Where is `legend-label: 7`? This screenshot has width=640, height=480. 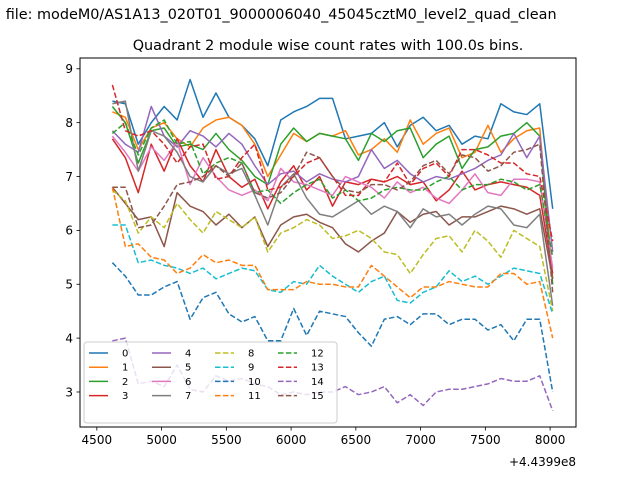
legend-label: 7 is located at coordinates (188, 396).